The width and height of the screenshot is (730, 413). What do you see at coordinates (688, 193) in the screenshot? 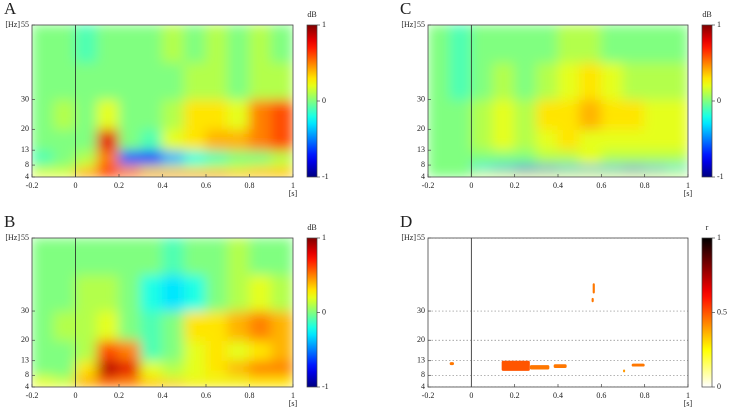
I see `x-axis-label: [s]` at bounding box center [688, 193].